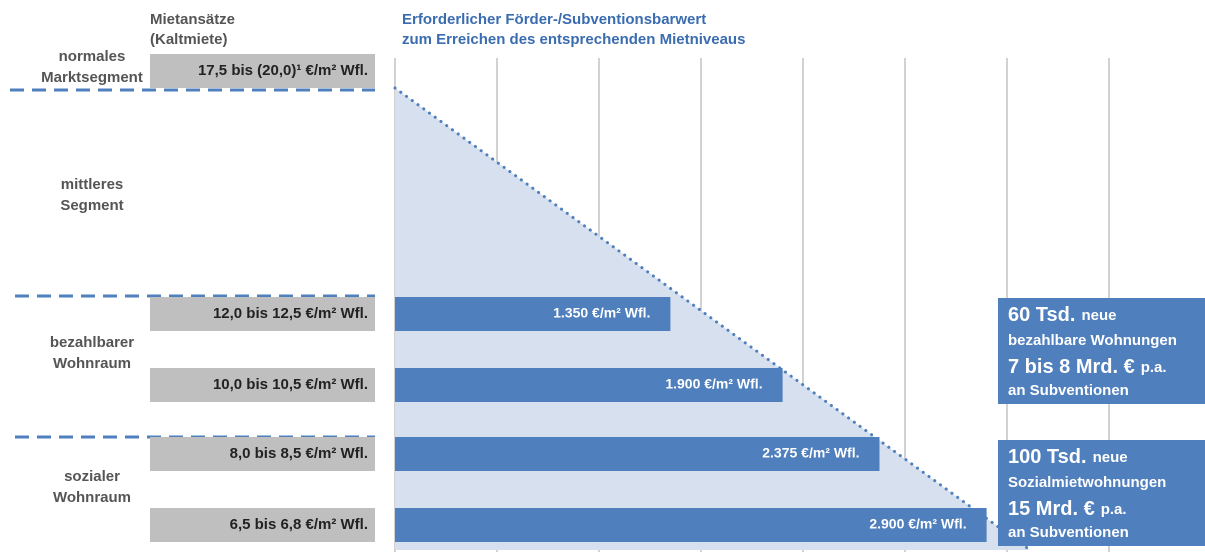 Image resolution: width=1205 pixels, height=556 pixels. Describe the element at coordinates (290, 384) in the screenshot. I see `category-label: 10,0 bis 10,5 €/m² Wfl.` at that location.